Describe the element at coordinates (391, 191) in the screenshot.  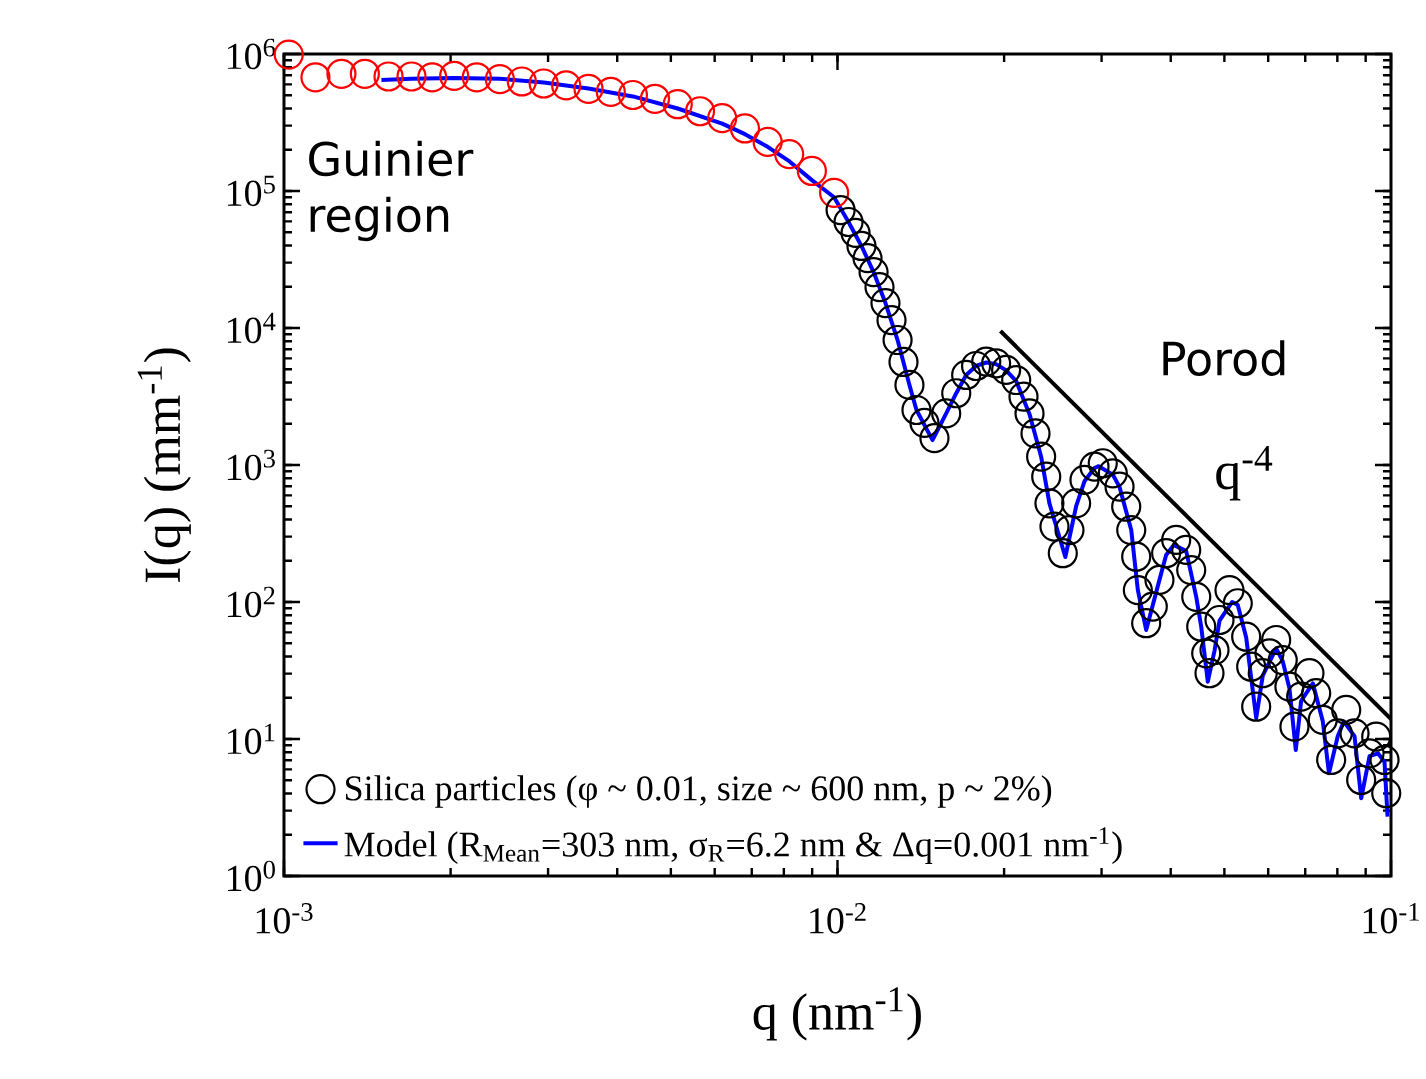
I see `annotation: Guinier region` at that location.